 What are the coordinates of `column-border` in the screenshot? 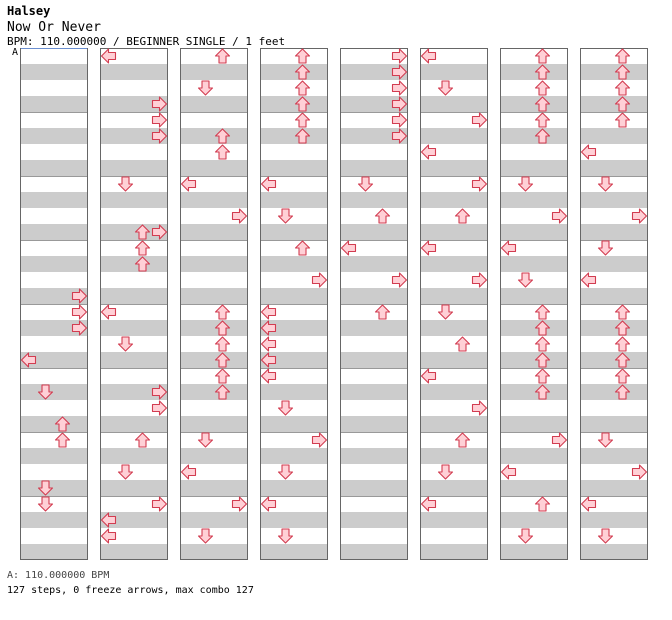 It's located at (214, 304).